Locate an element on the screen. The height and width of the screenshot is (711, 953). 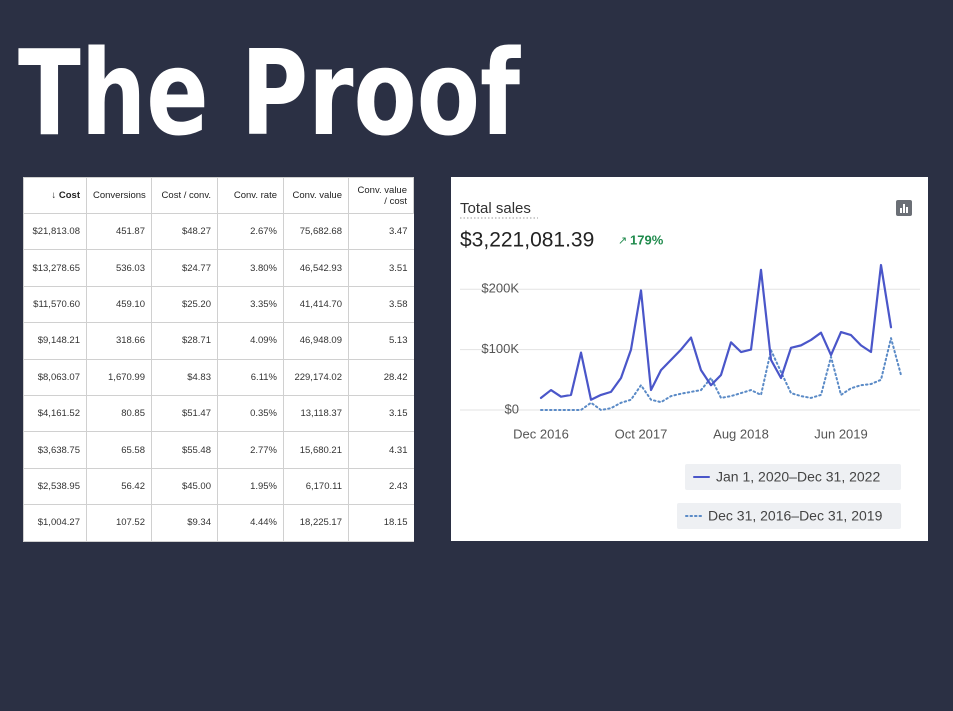
table-cell: 3.58 is located at coordinates (381, 304).